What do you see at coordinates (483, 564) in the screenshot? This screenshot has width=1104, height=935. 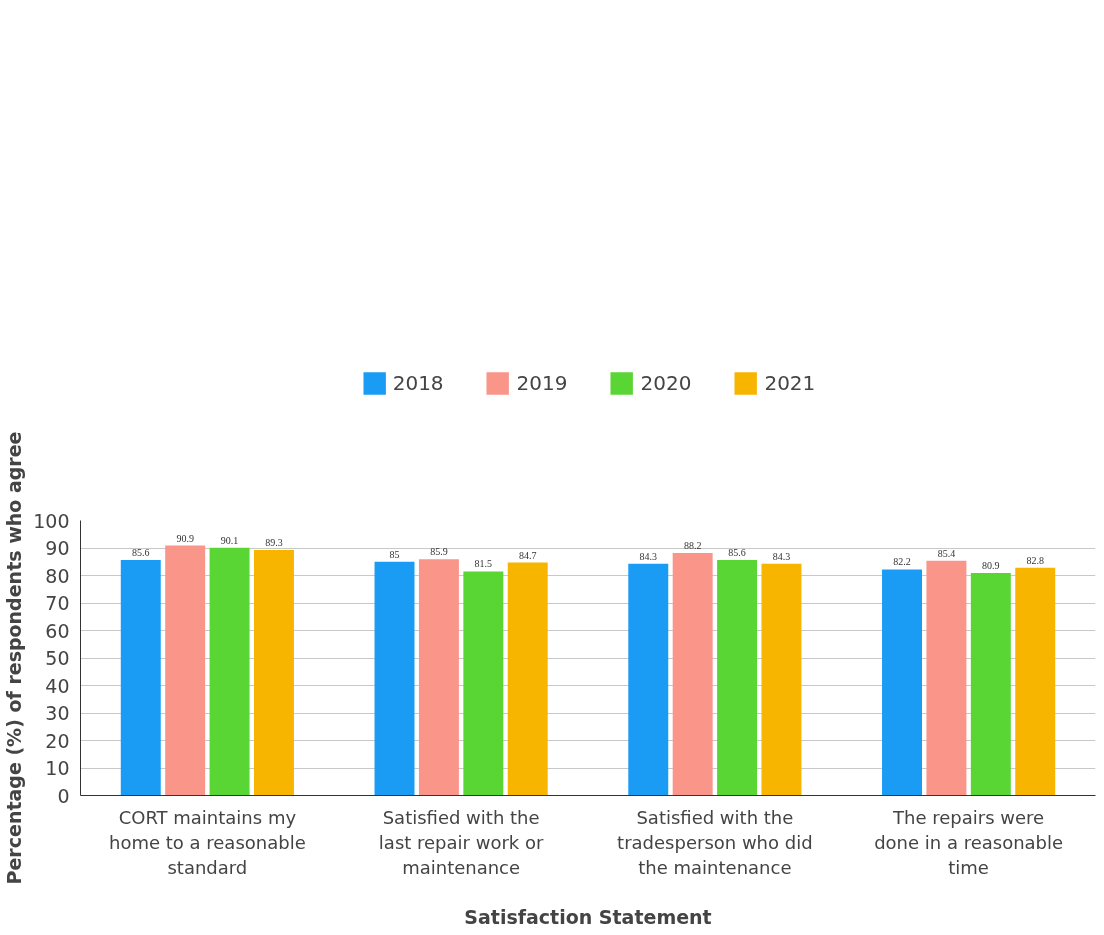 I see `data-label: 81.5` at bounding box center [483, 564].